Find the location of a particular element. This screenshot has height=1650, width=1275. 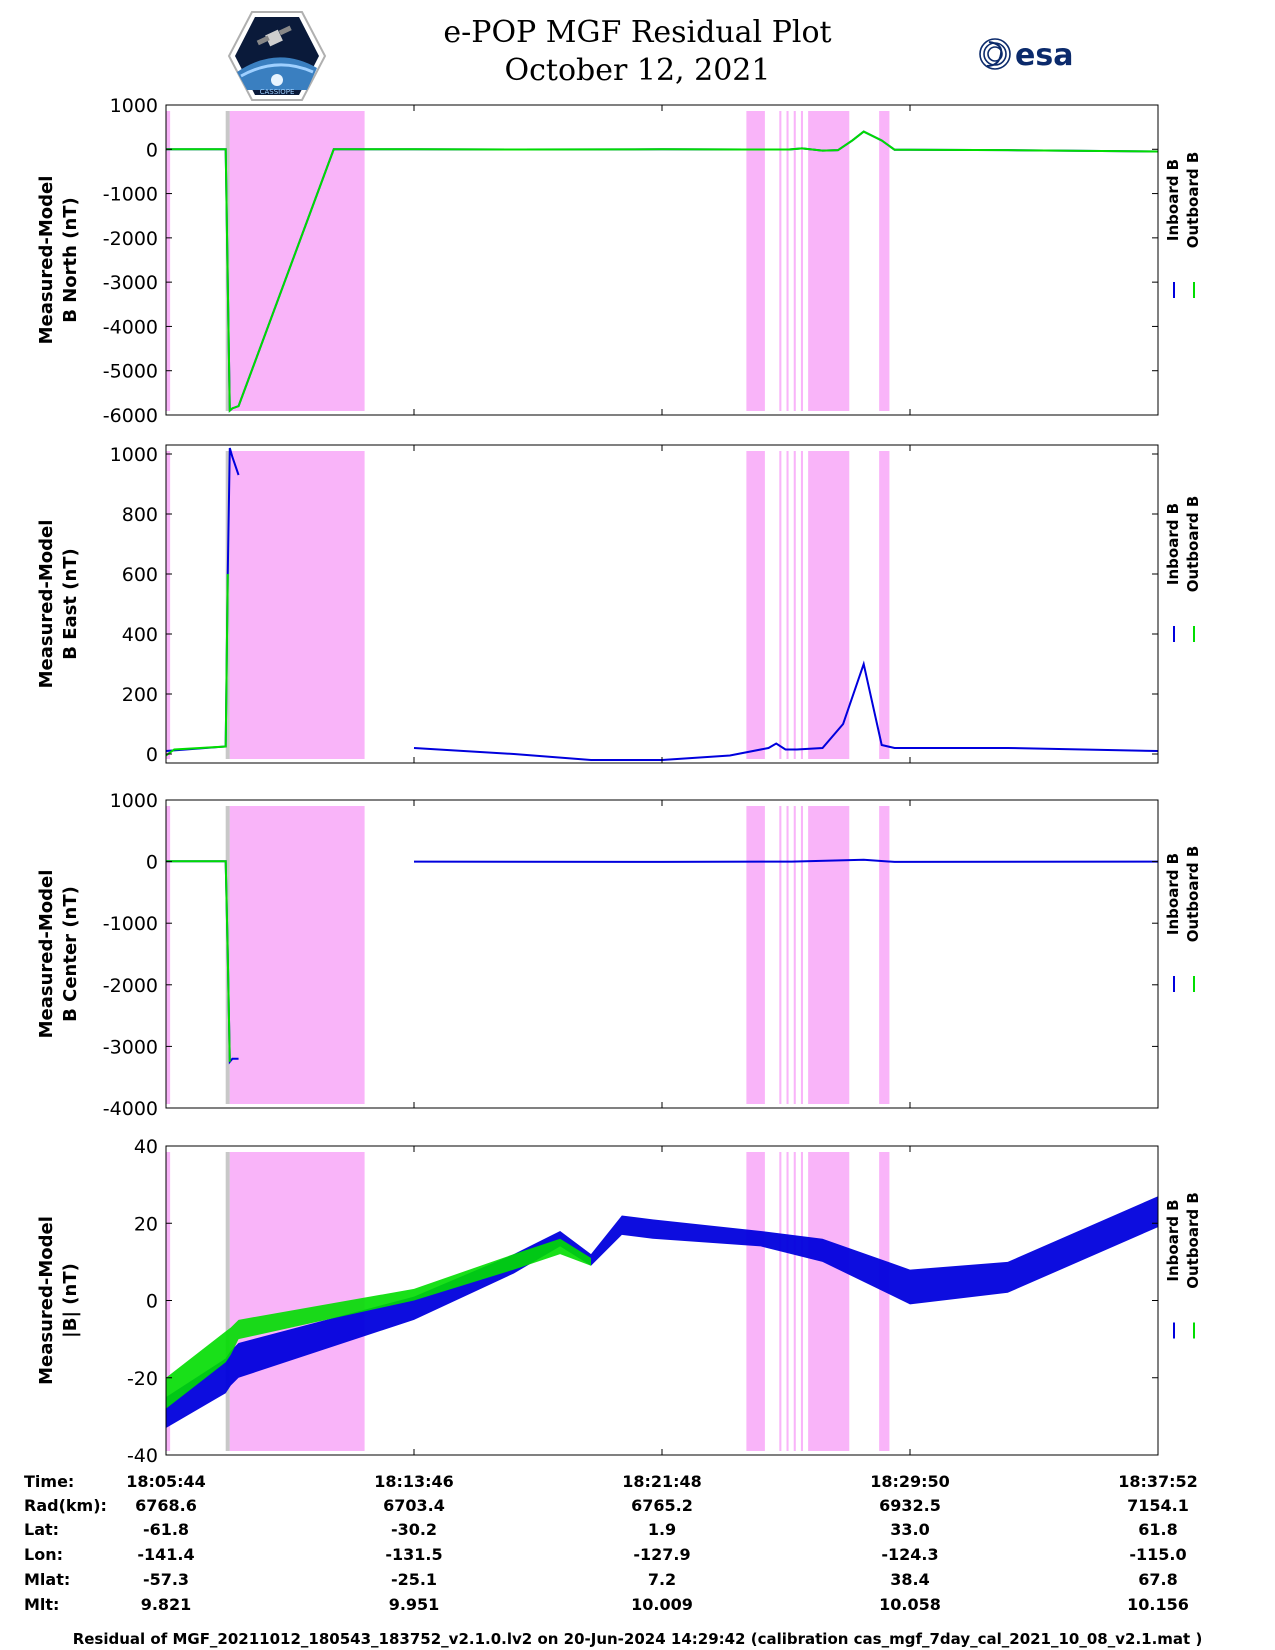

ephemeris-value: 18:29:50 is located at coordinates (910, 1481).